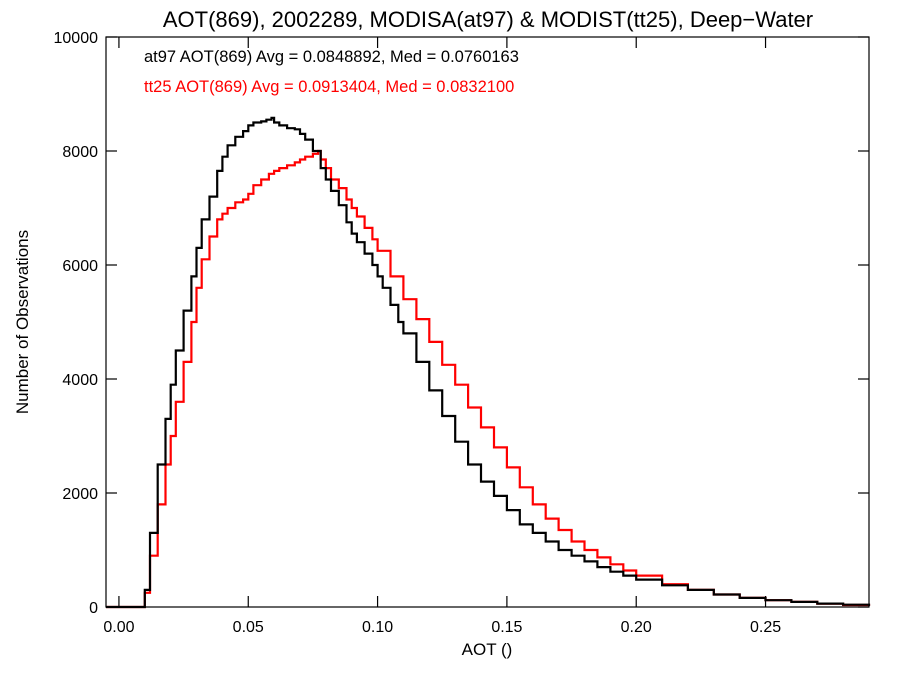  Describe the element at coordinates (93, 608) in the screenshot. I see `y-tick-label: 0` at that location.